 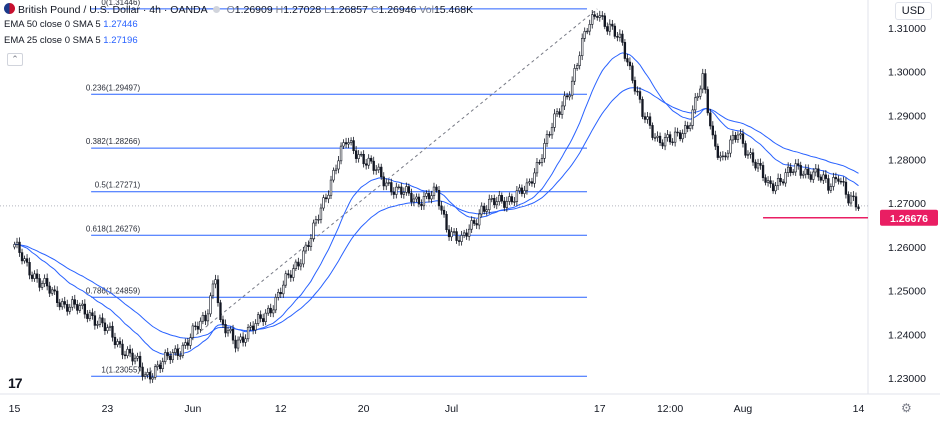 What do you see at coordinates (71, 24) in the screenshot?
I see `ema50-legend: EMA 50 close 0 SMA 5 1.27446` at bounding box center [71, 24].